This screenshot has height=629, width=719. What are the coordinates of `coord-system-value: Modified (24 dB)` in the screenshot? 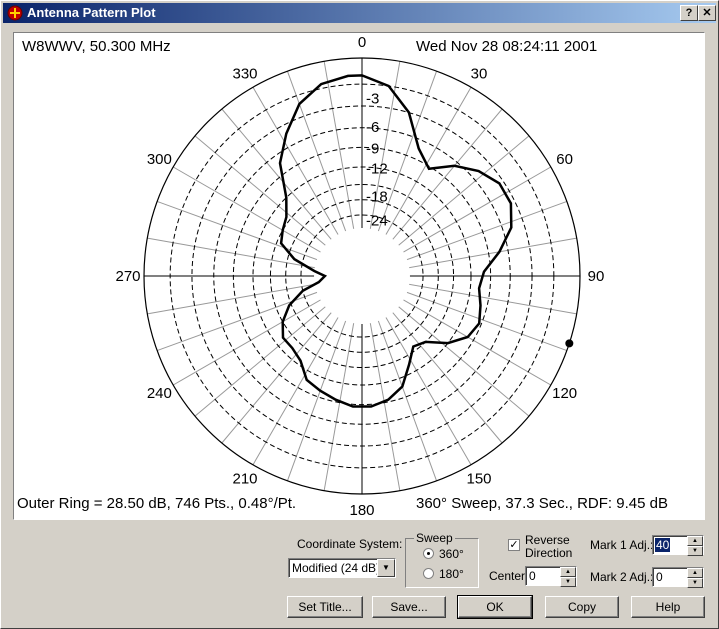 It's located at (336, 568).